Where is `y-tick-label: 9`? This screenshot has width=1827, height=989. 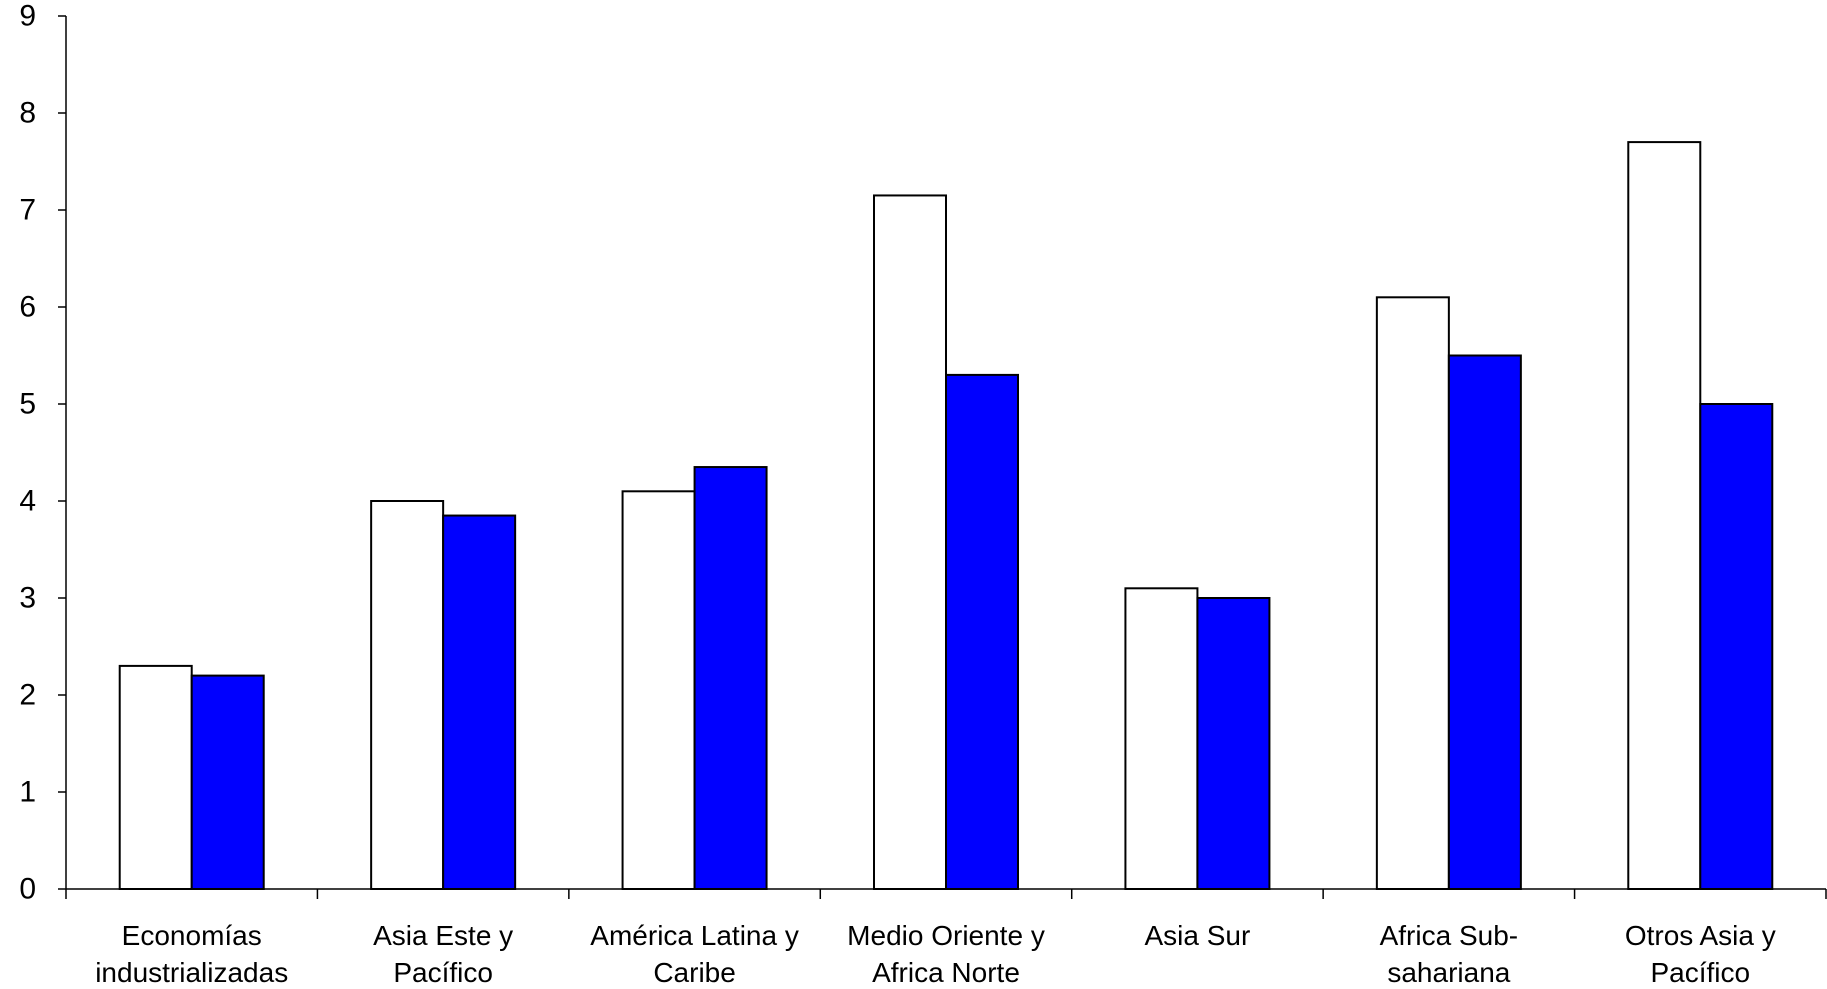
y-tick-label: 9 is located at coordinates (27, 16).